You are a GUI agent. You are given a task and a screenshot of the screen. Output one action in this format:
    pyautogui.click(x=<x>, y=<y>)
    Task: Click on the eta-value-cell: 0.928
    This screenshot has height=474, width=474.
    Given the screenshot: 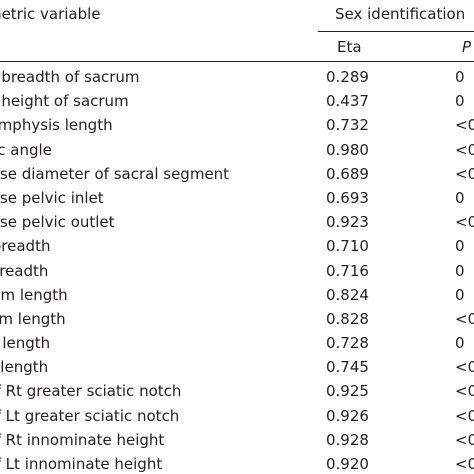 What is the action you would take?
    pyautogui.click(x=347, y=439)
    